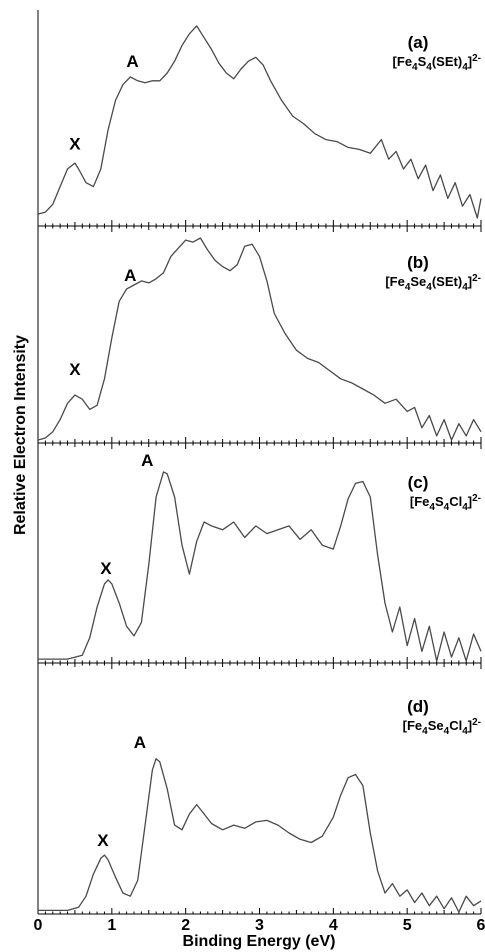 This screenshot has height=952, width=485. What do you see at coordinates (260, 835) in the screenshot?
I see `spectrum-line-d` at bounding box center [260, 835].